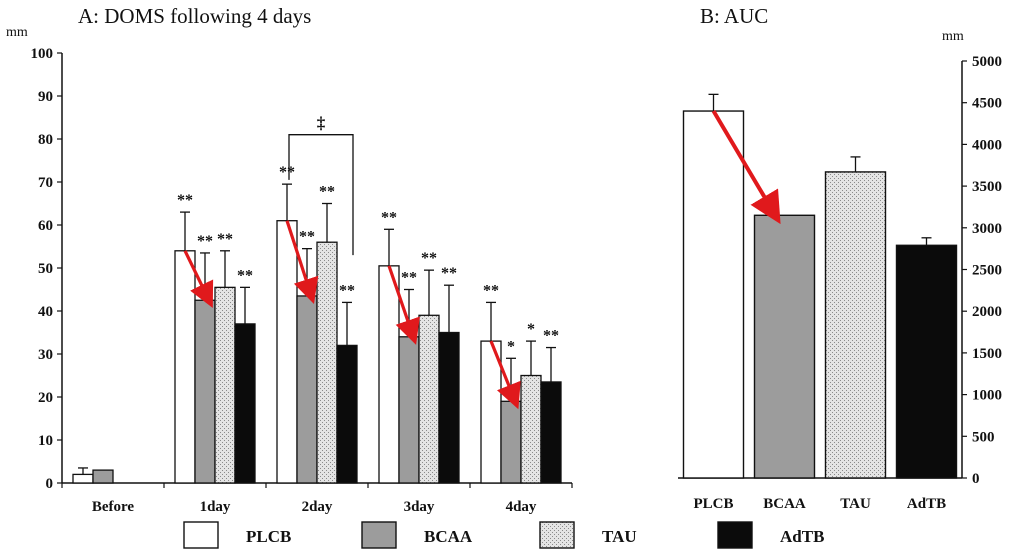  What do you see at coordinates (855, 504) in the screenshot?
I see `panel-b-x-tick-label: TAU` at bounding box center [855, 504].